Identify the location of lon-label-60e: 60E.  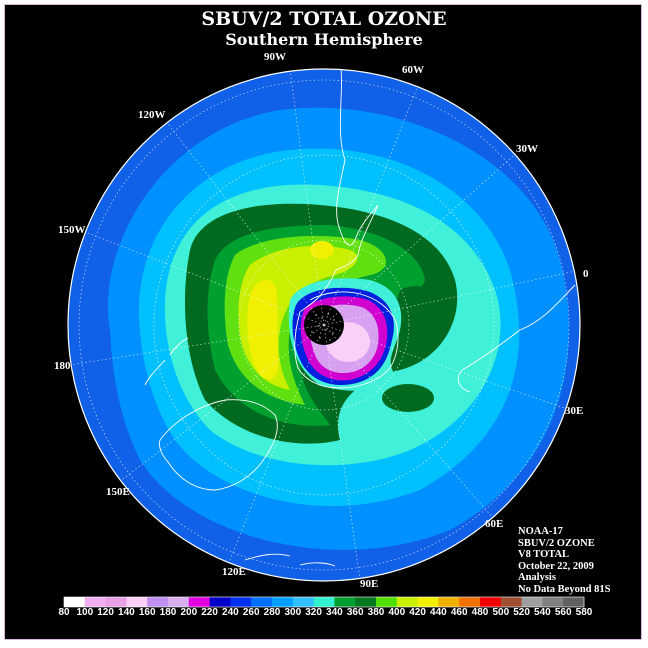
(494, 524).